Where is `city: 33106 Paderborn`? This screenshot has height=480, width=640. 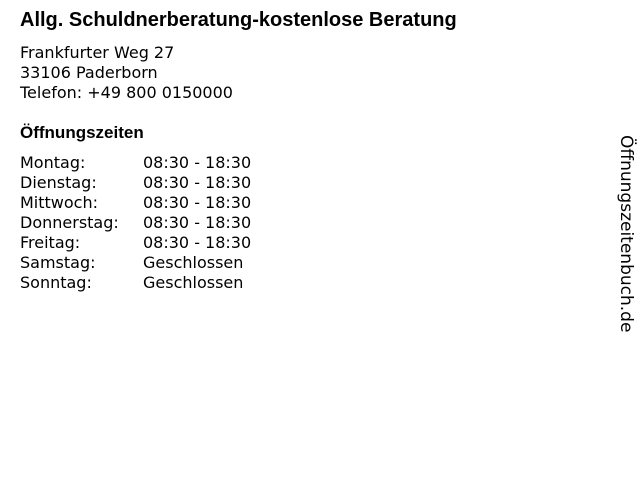
city: 33106 Paderborn is located at coordinates (89, 72).